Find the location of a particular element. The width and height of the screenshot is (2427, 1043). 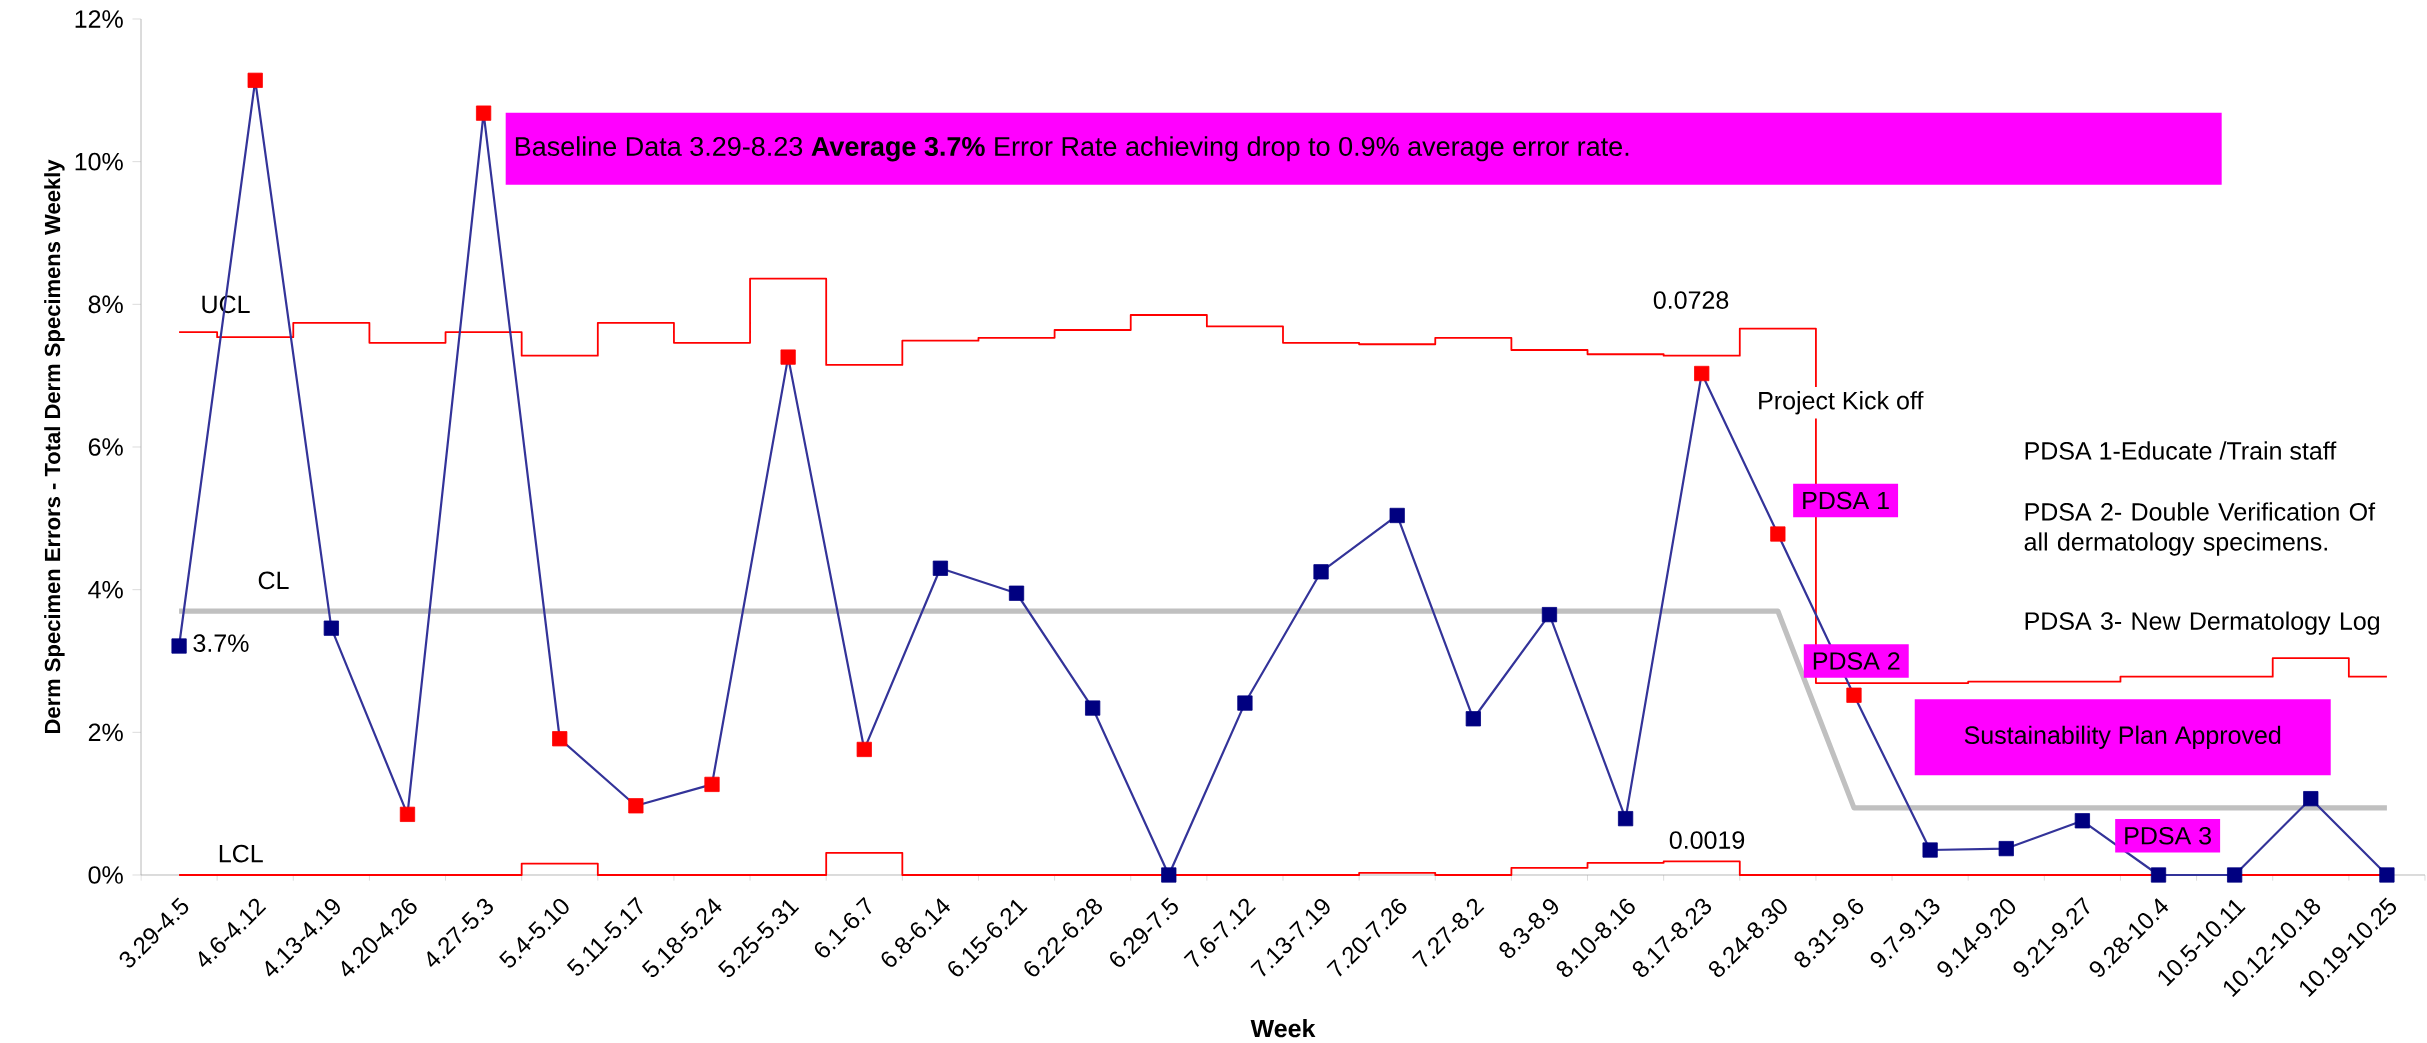

annotation: PDSA 3- New Dermatology Log is located at coordinates (2202, 623).